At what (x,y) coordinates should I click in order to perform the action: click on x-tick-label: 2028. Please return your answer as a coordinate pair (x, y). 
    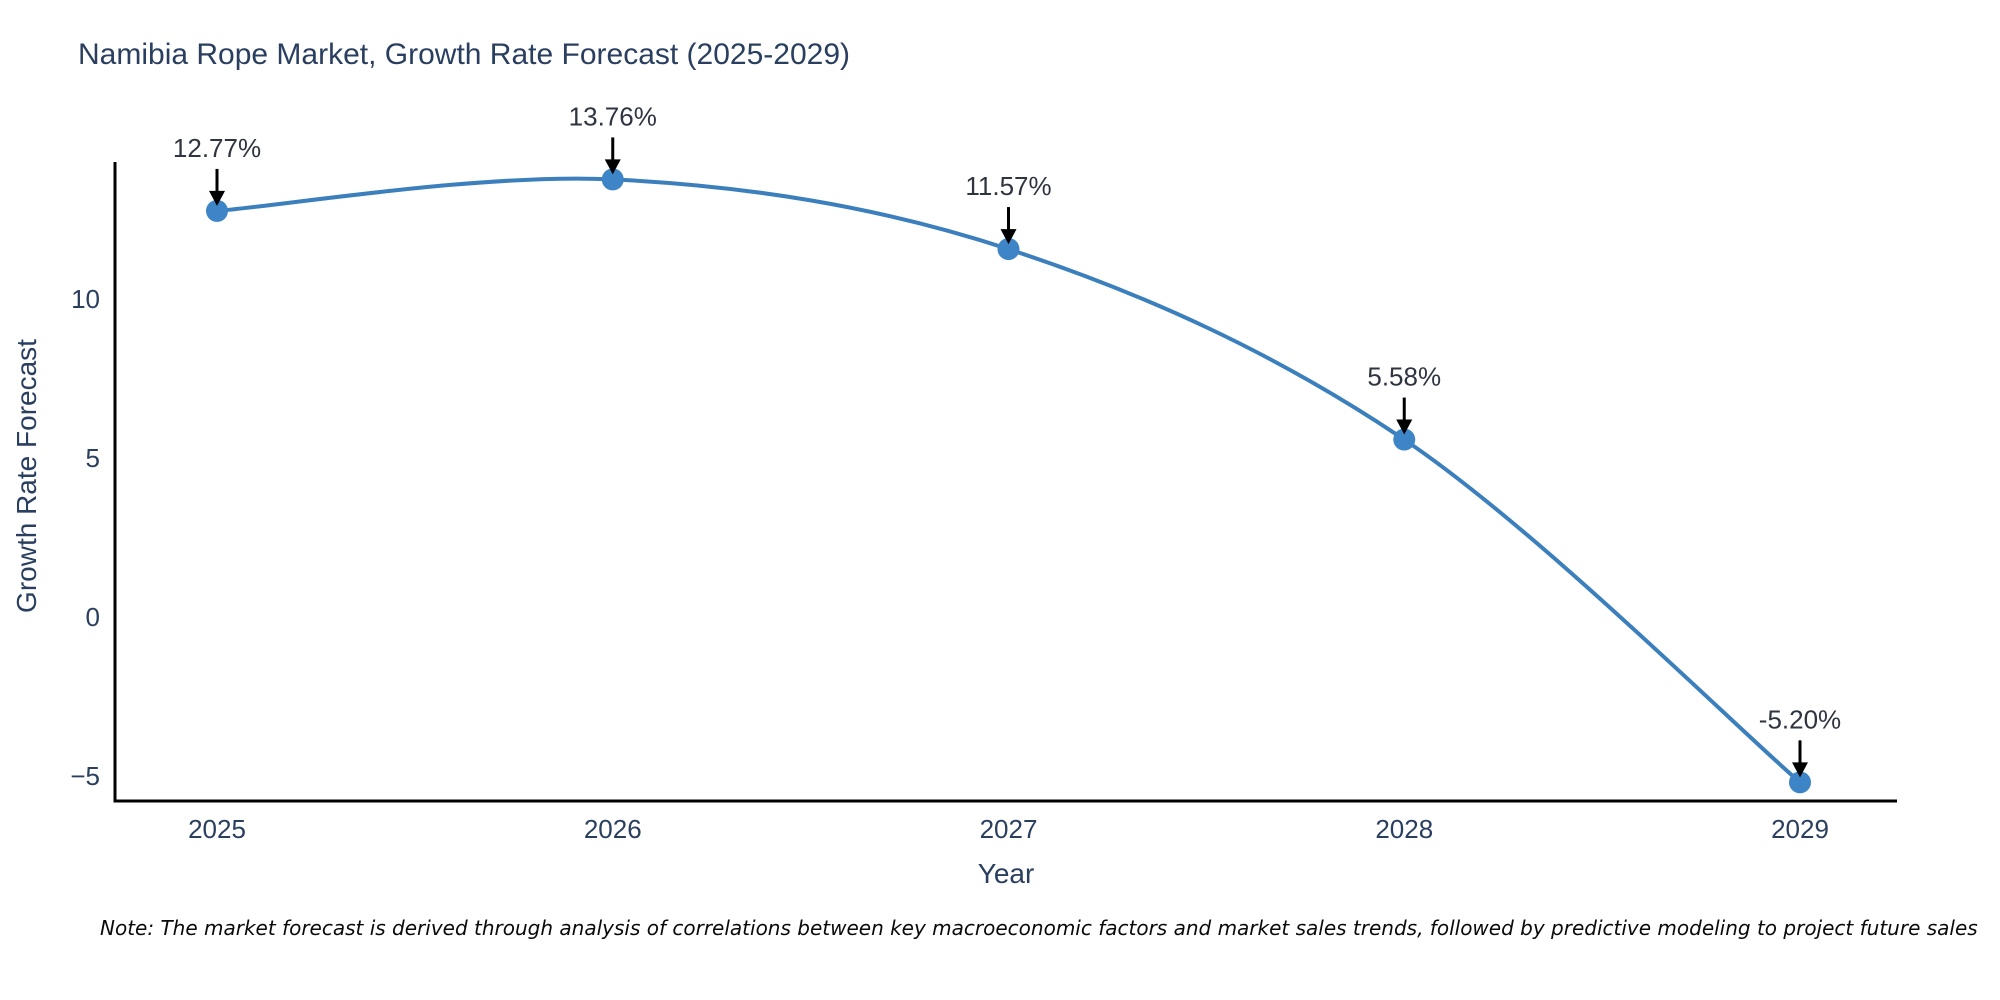
    Looking at the image, I should click on (1404, 829).